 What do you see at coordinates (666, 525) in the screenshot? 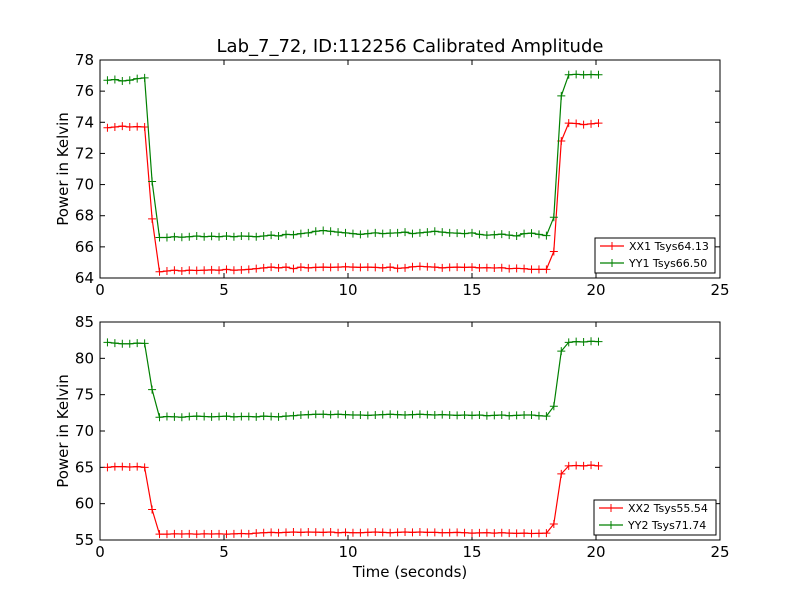
I see `bottom-legend-label-yy2: YY2 Tsys71.74` at bounding box center [666, 525].